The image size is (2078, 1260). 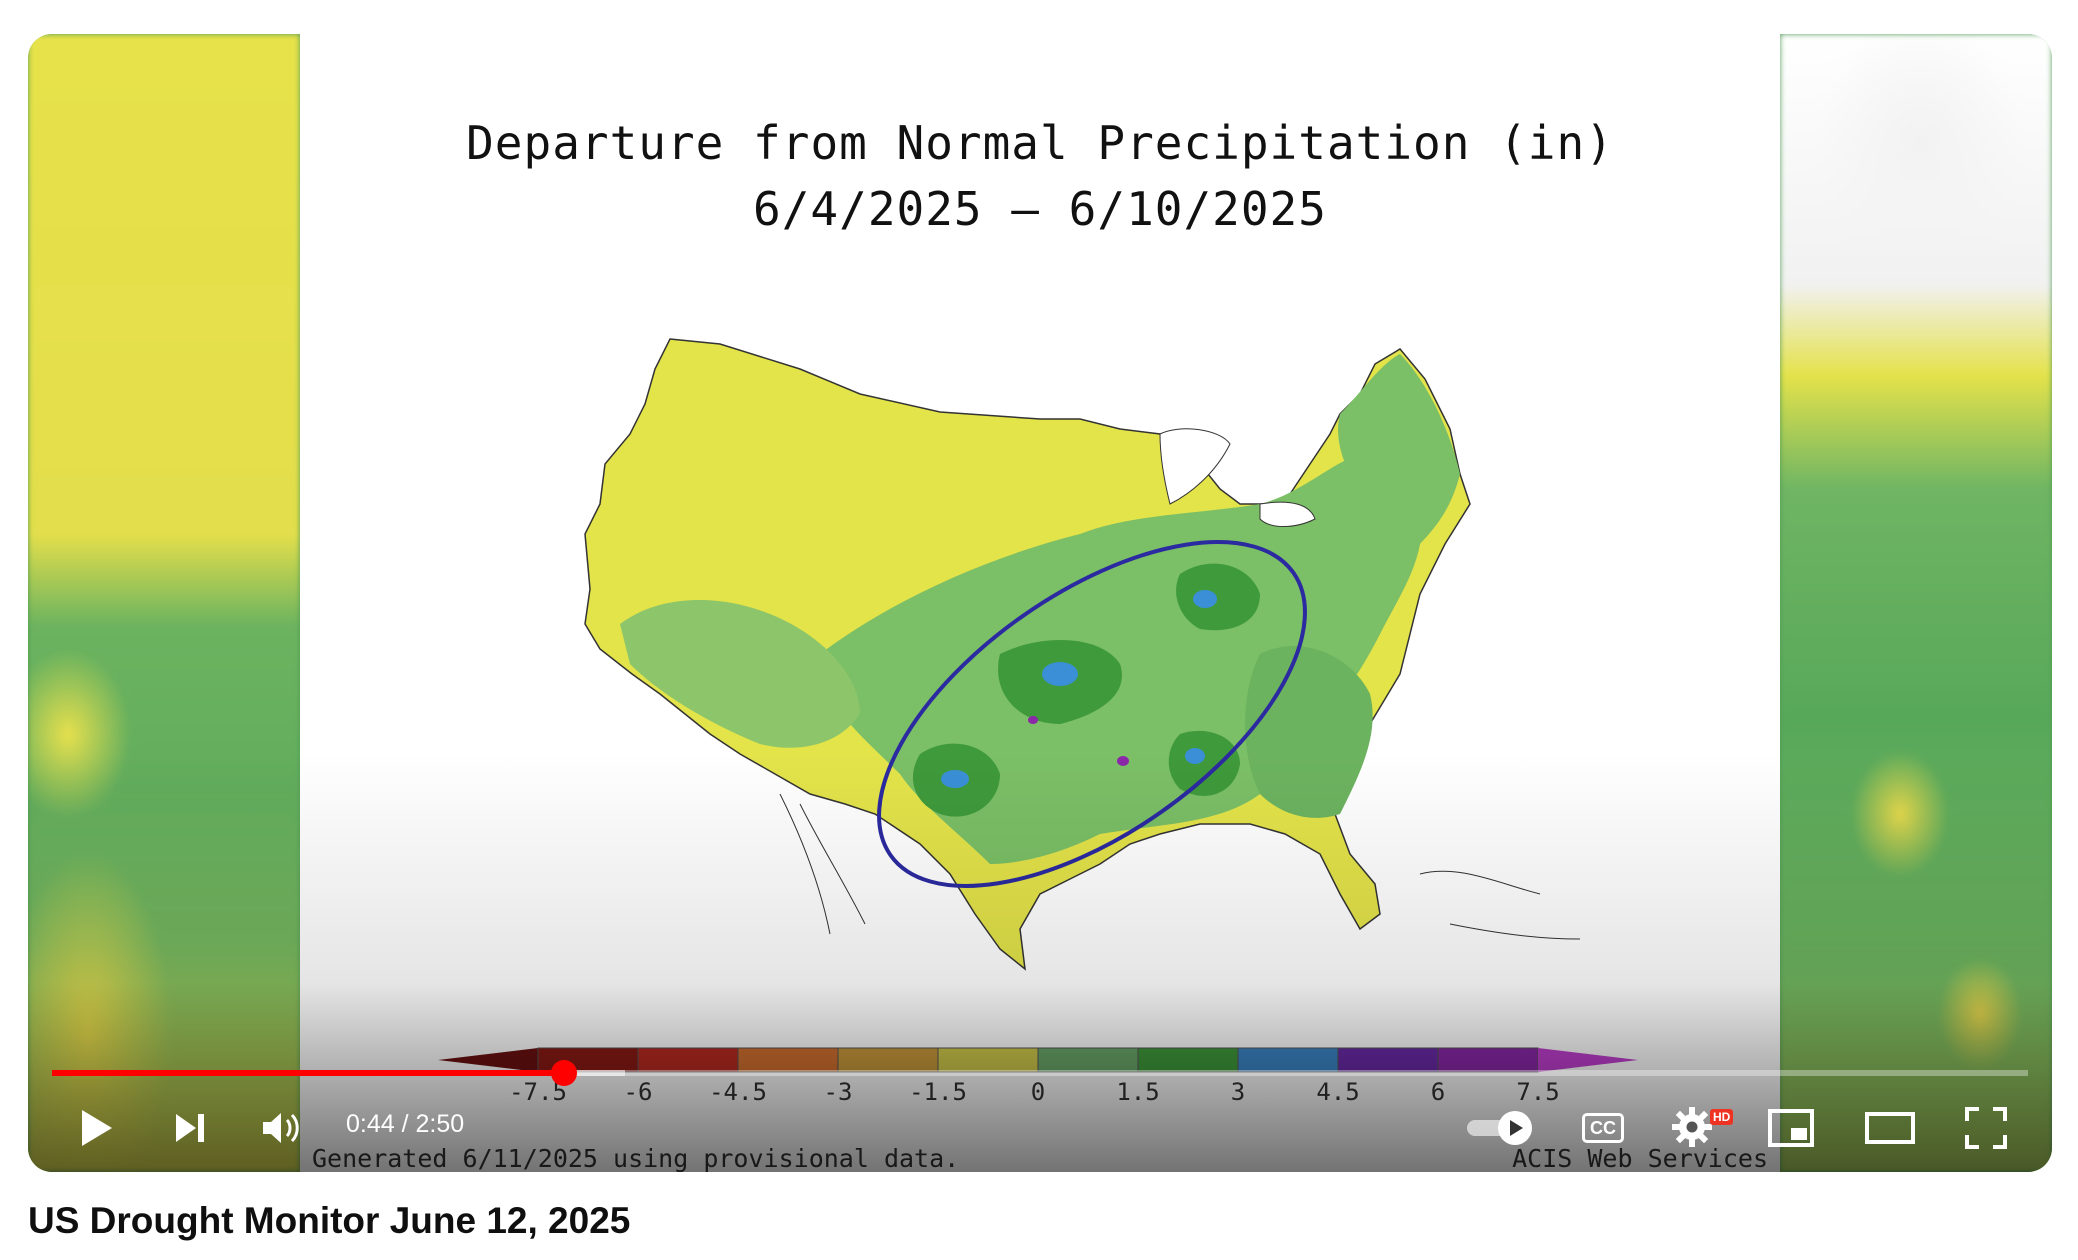 I want to click on settings-button: HD, so click(x=1696, y=1128).